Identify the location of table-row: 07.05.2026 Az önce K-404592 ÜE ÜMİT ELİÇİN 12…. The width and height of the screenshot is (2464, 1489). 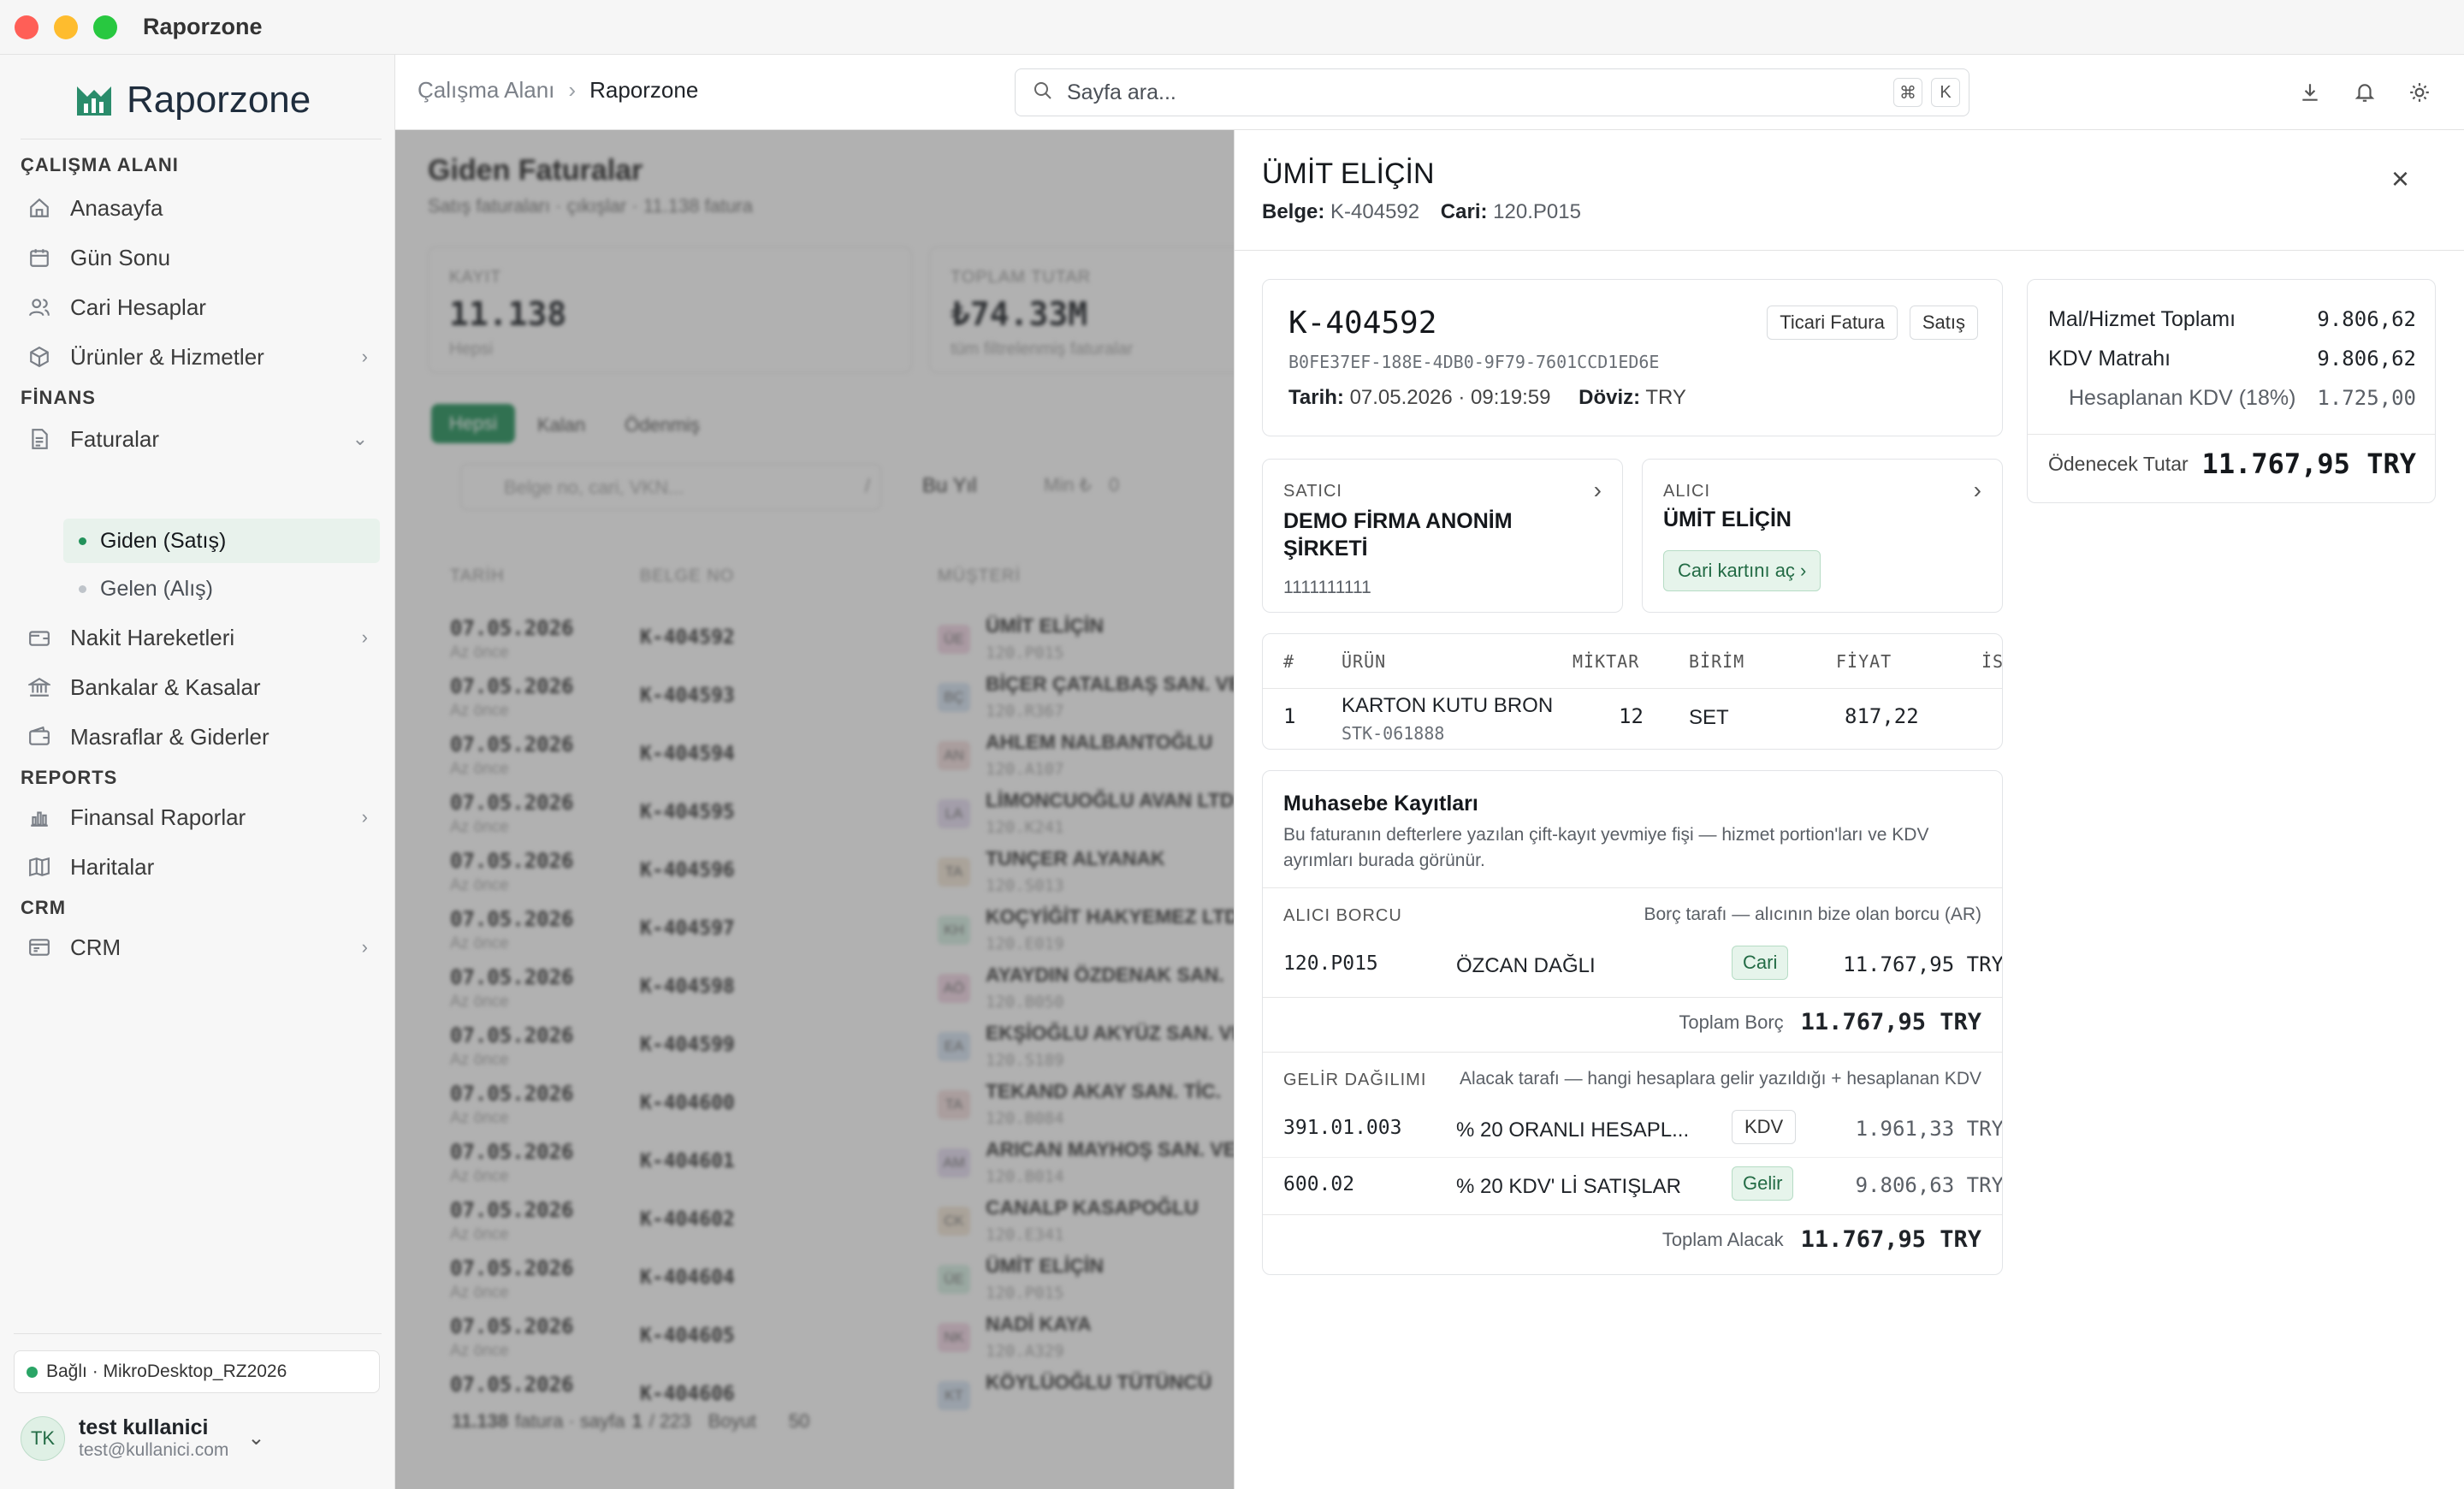
(814, 638).